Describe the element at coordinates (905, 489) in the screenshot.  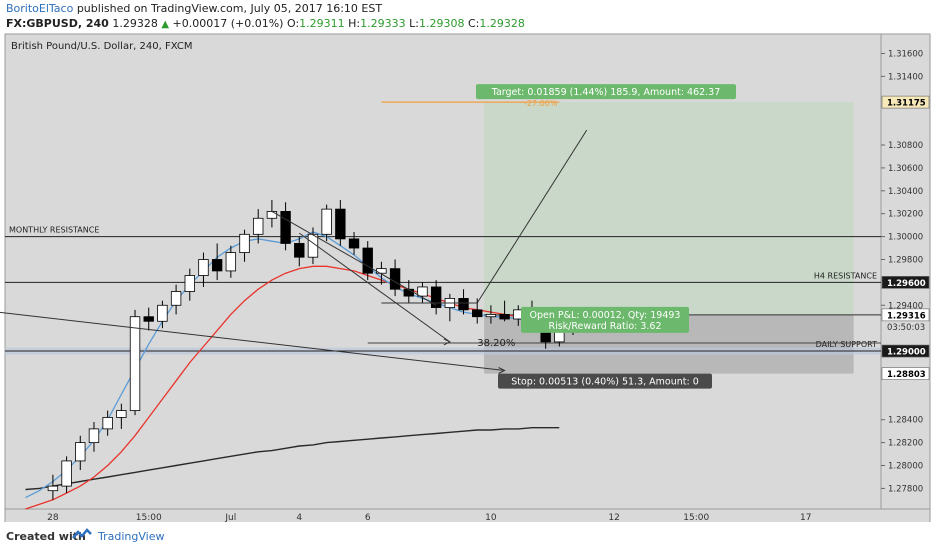
I see `y-tick-label: 1.27800` at that location.